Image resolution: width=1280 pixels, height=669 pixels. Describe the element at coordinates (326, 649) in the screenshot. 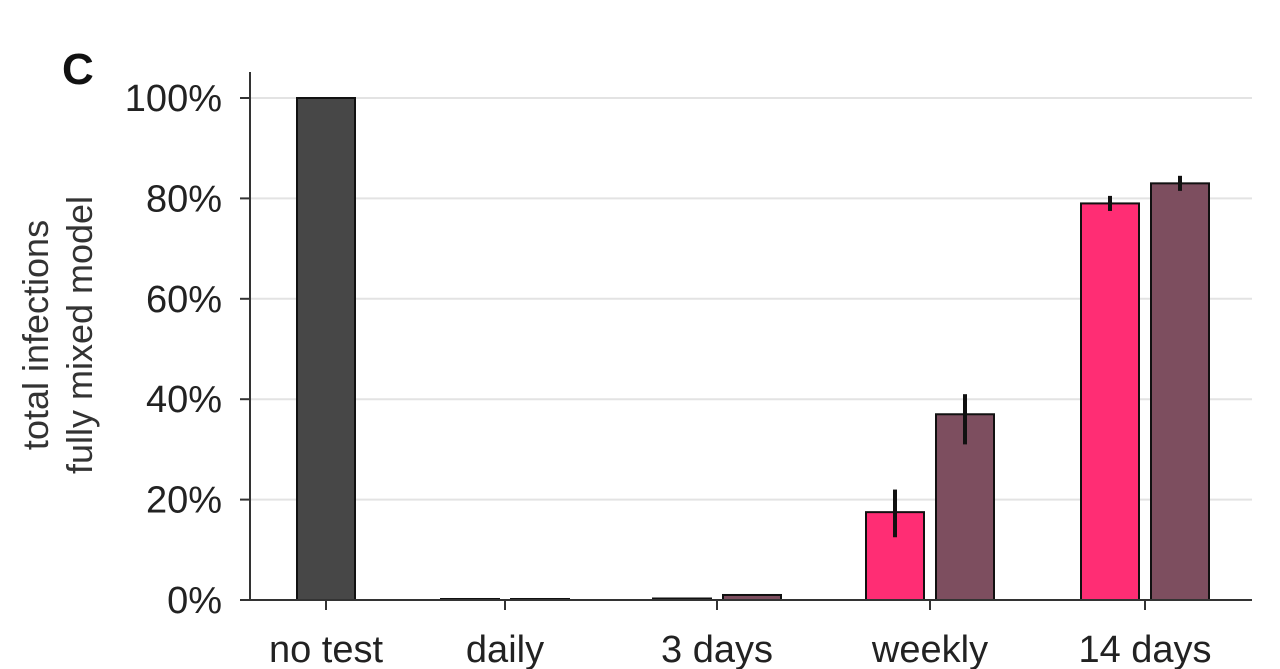

I see `x-tick-label: no test` at that location.